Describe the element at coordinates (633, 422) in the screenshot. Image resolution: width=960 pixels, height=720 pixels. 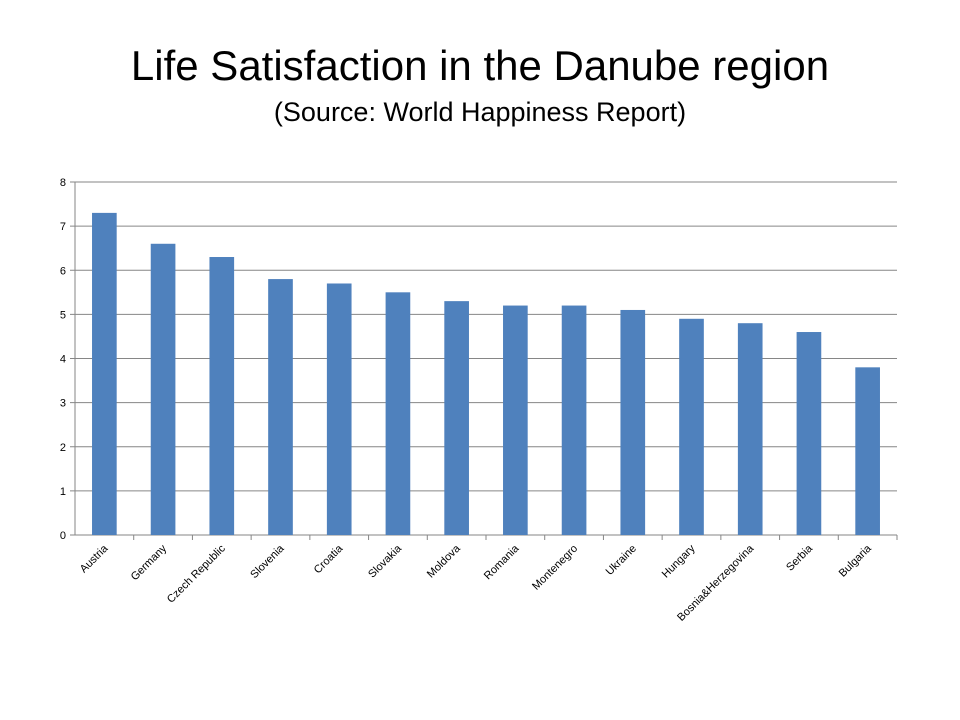
I see `bar-ukraine` at that location.